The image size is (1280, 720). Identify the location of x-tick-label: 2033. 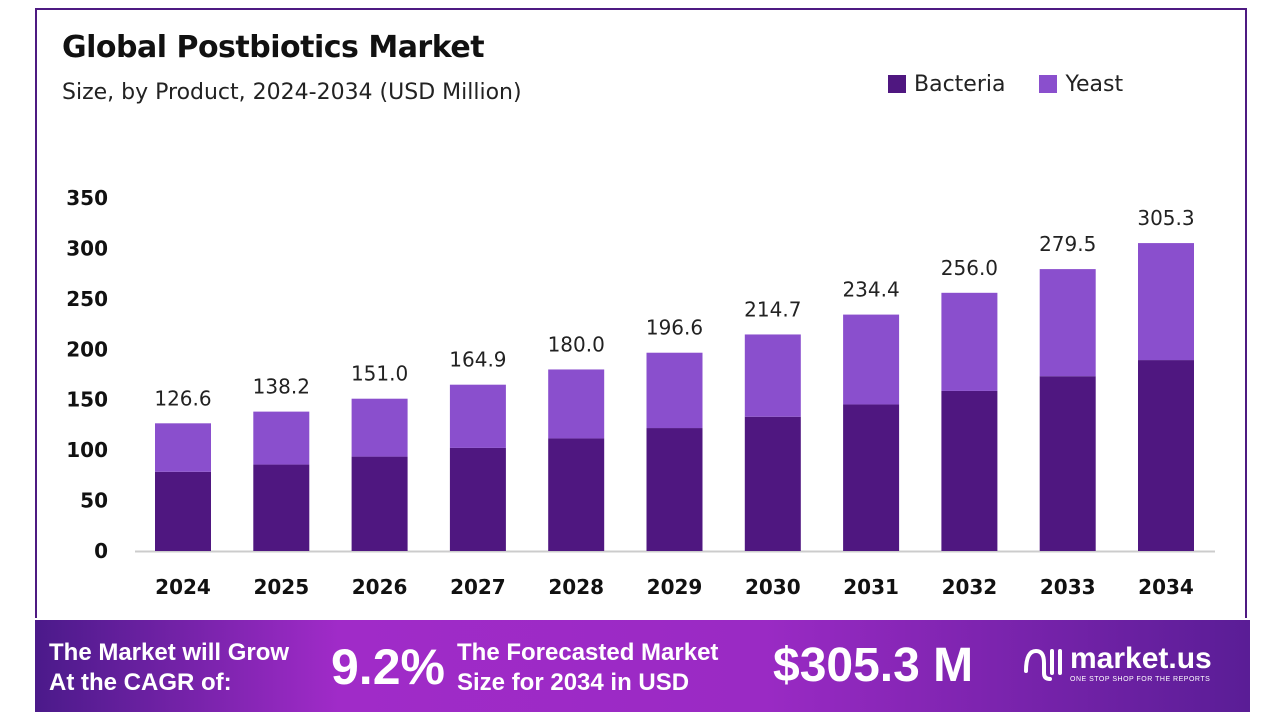
(1068, 587).